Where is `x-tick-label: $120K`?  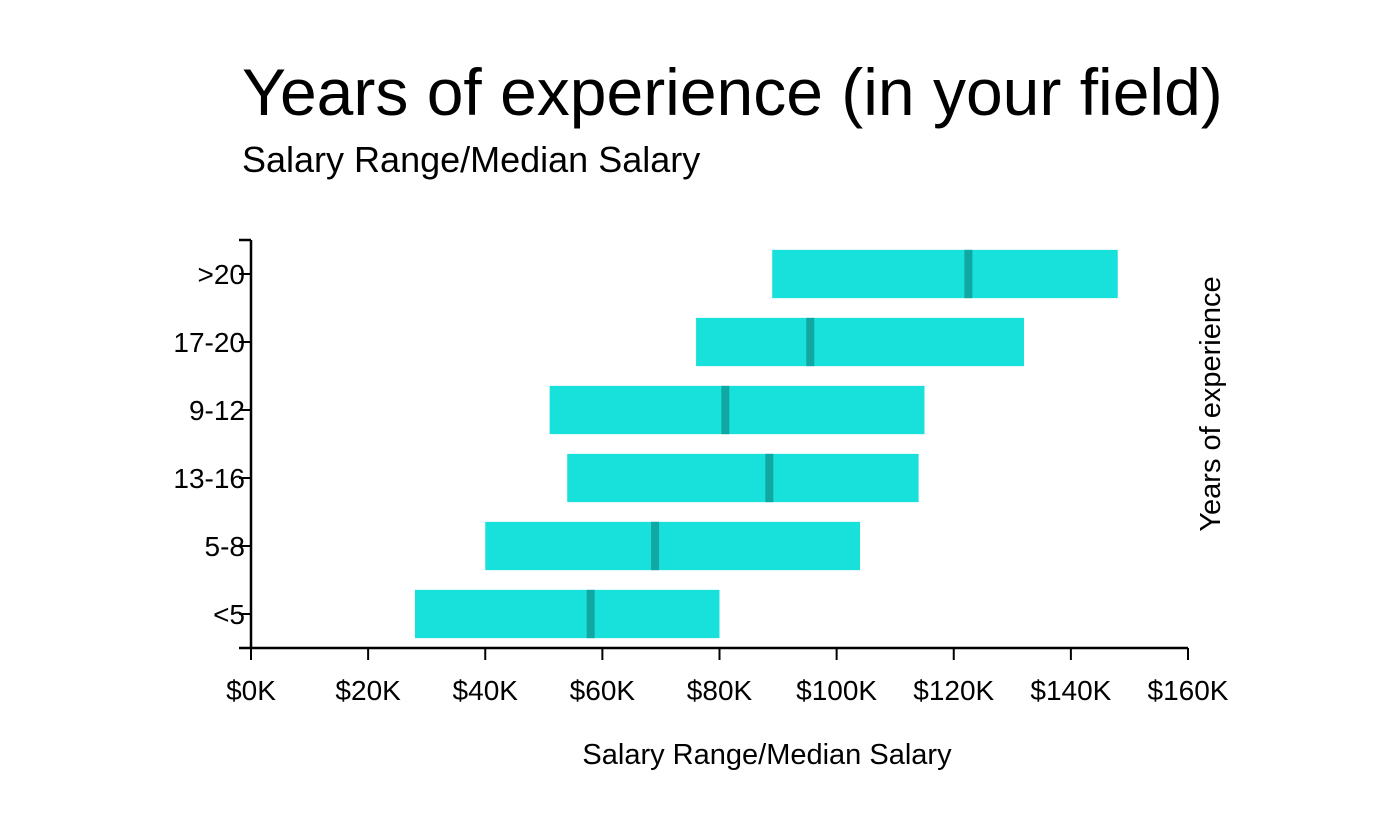 x-tick-label: $120K is located at coordinates (953, 690).